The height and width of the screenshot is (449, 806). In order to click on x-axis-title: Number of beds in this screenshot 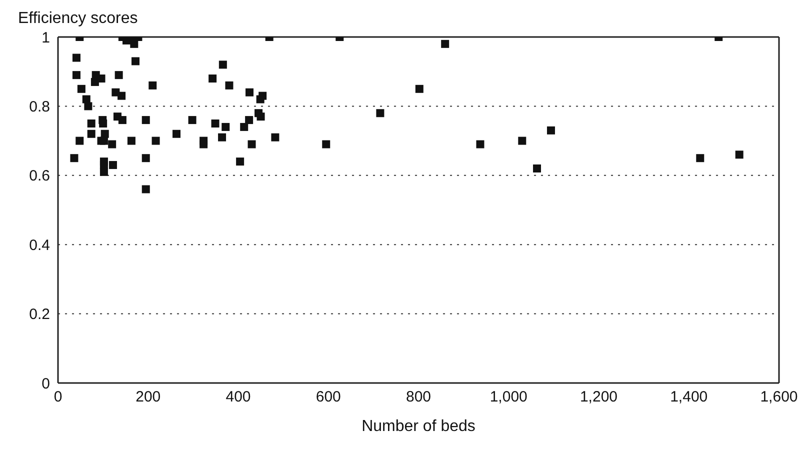, I will do `click(419, 426)`.